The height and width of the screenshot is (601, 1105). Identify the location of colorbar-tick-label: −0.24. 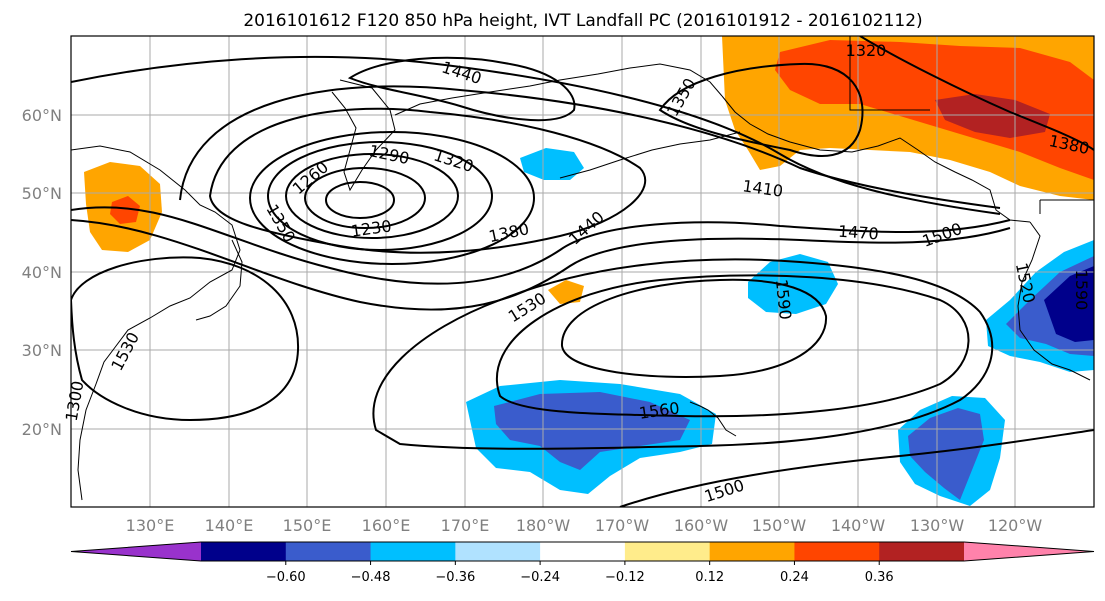
(540, 577).